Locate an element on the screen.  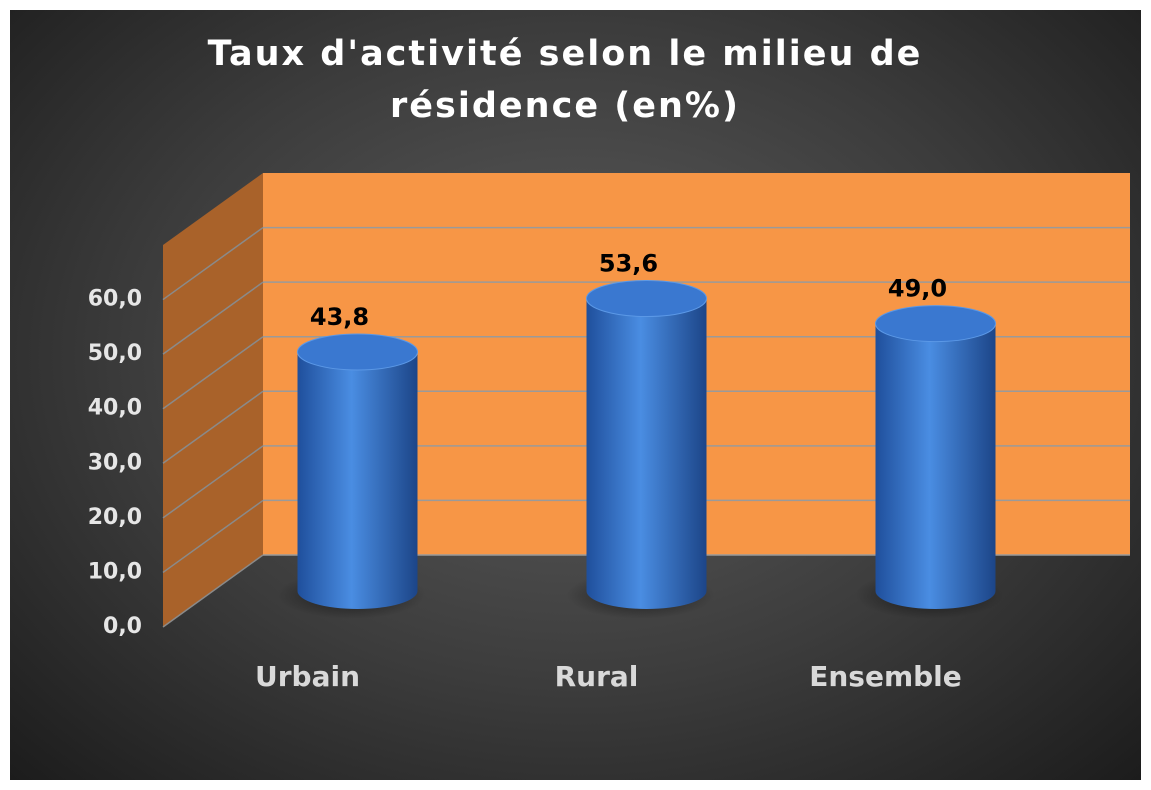
y-tick-label: 40,0 is located at coordinates (115, 408).